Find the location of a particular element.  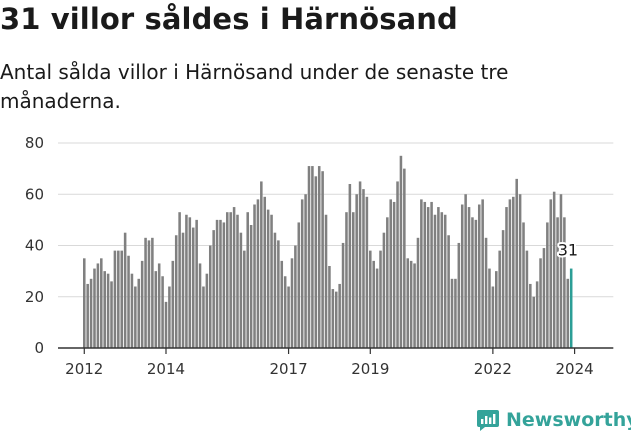

y-tick-label: 60 is located at coordinates (34, 194).